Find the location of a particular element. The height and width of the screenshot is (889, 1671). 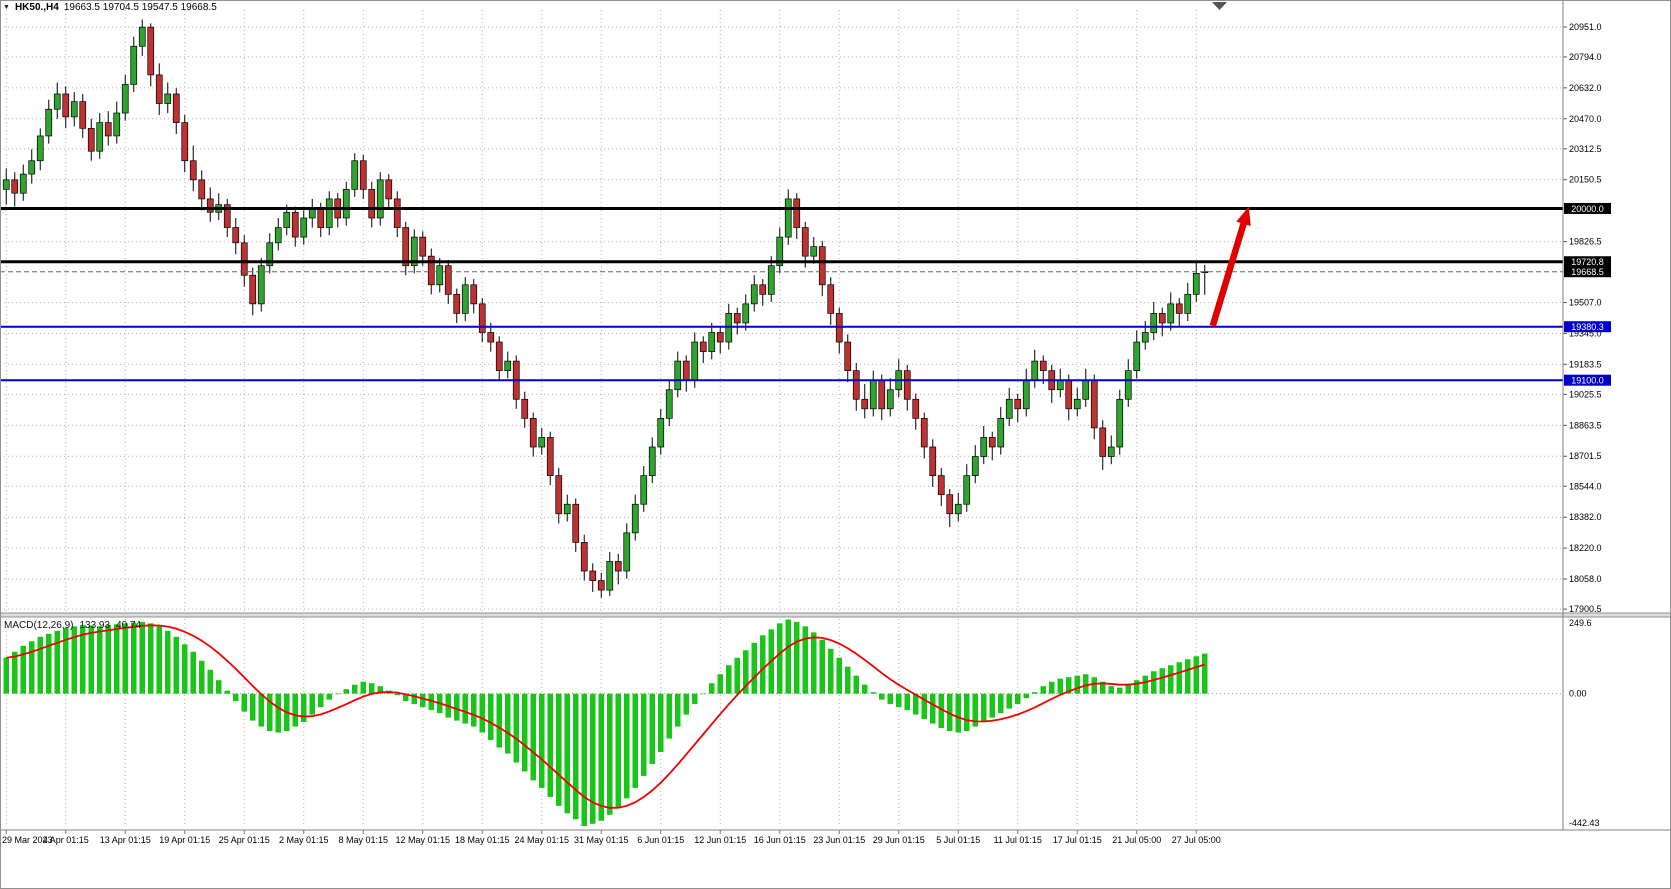

price-tag-19720.8 is located at coordinates (1587, 262).